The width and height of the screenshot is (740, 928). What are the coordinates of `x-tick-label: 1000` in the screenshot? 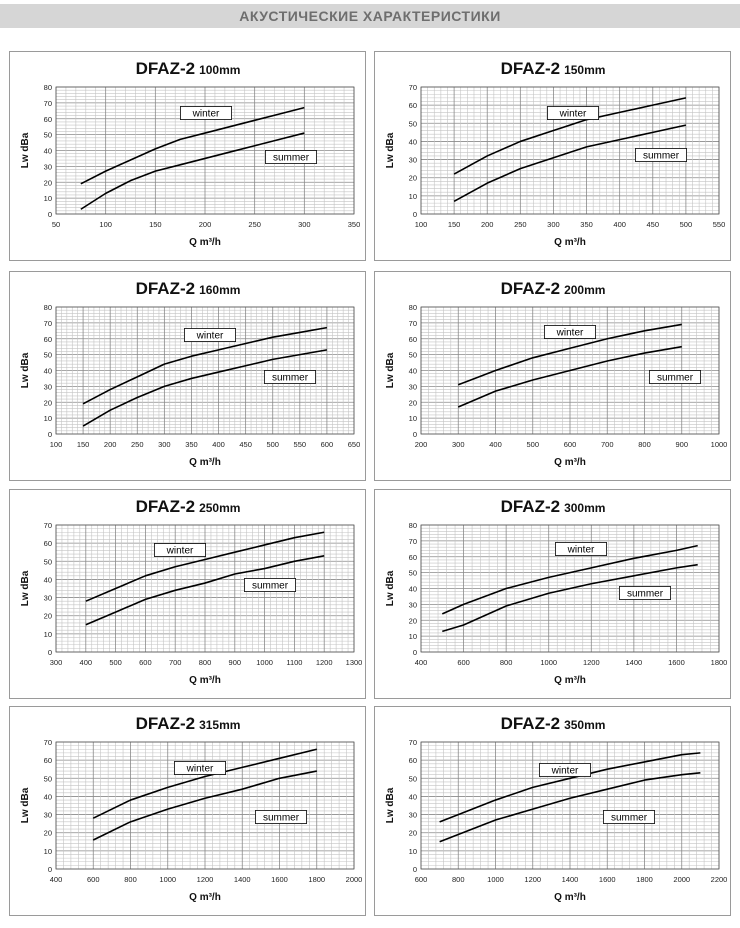 It's located at (548, 662).